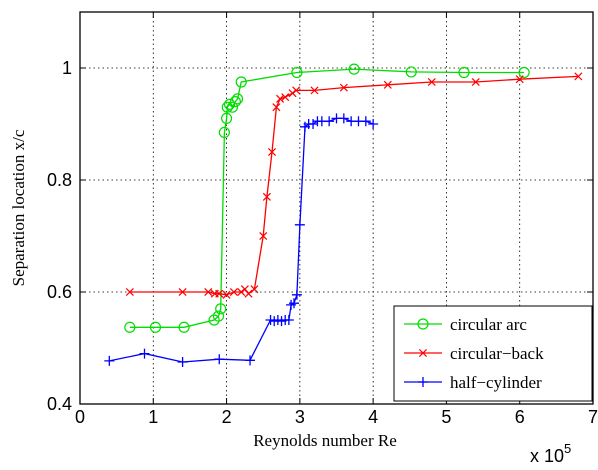  Describe the element at coordinates (300, 417) in the screenshot. I see `x-tick-label: 3` at that location.